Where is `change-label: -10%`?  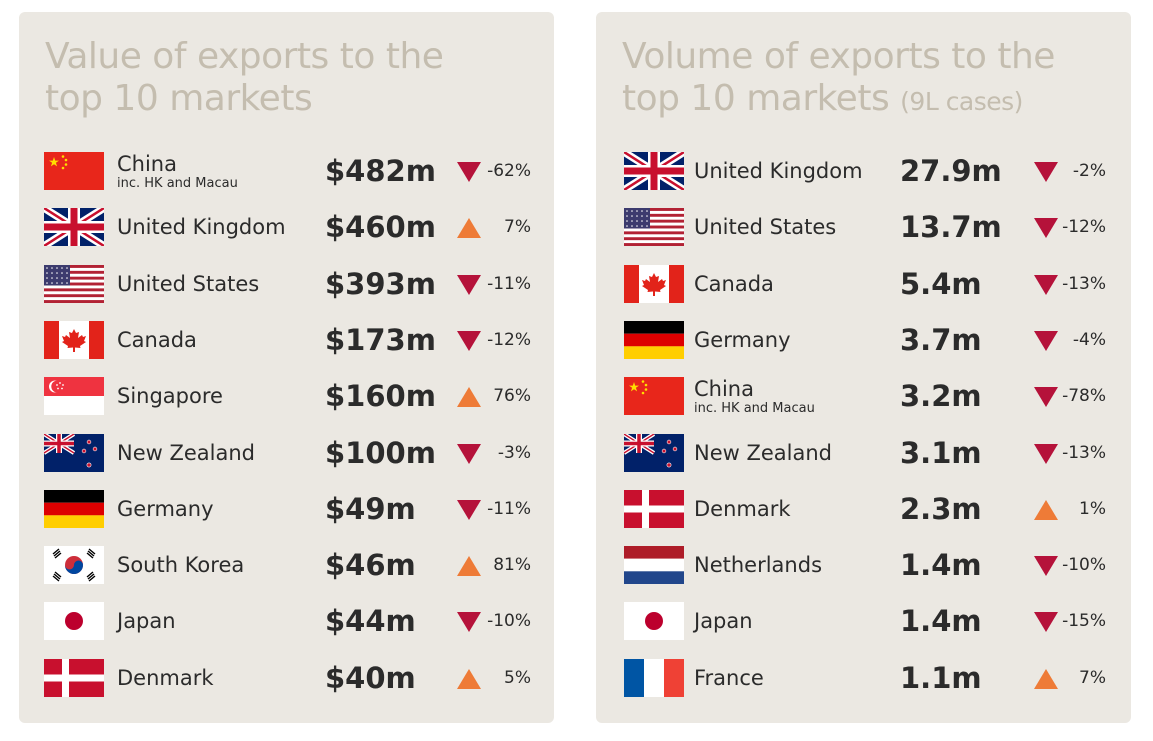
change-label: -10% is located at coordinates (1084, 565).